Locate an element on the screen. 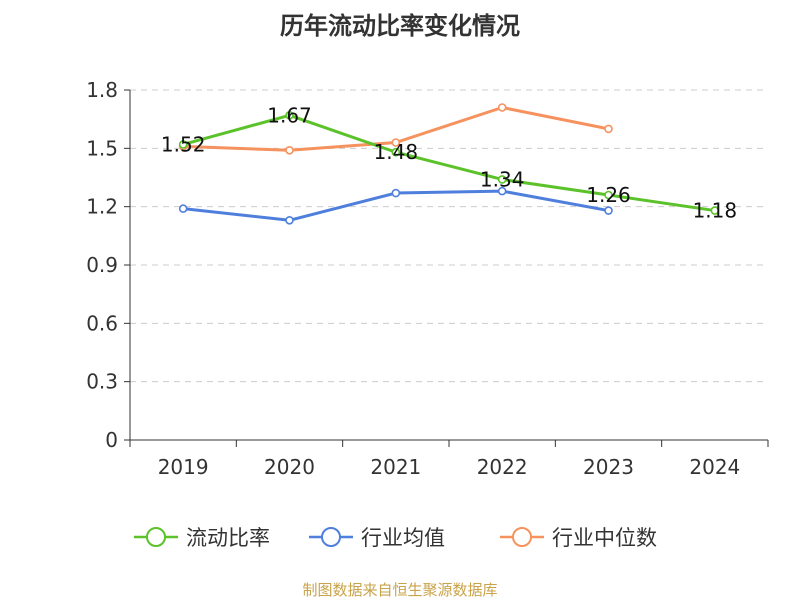 The image size is (800, 600). data-label: 1.26 is located at coordinates (608, 195).